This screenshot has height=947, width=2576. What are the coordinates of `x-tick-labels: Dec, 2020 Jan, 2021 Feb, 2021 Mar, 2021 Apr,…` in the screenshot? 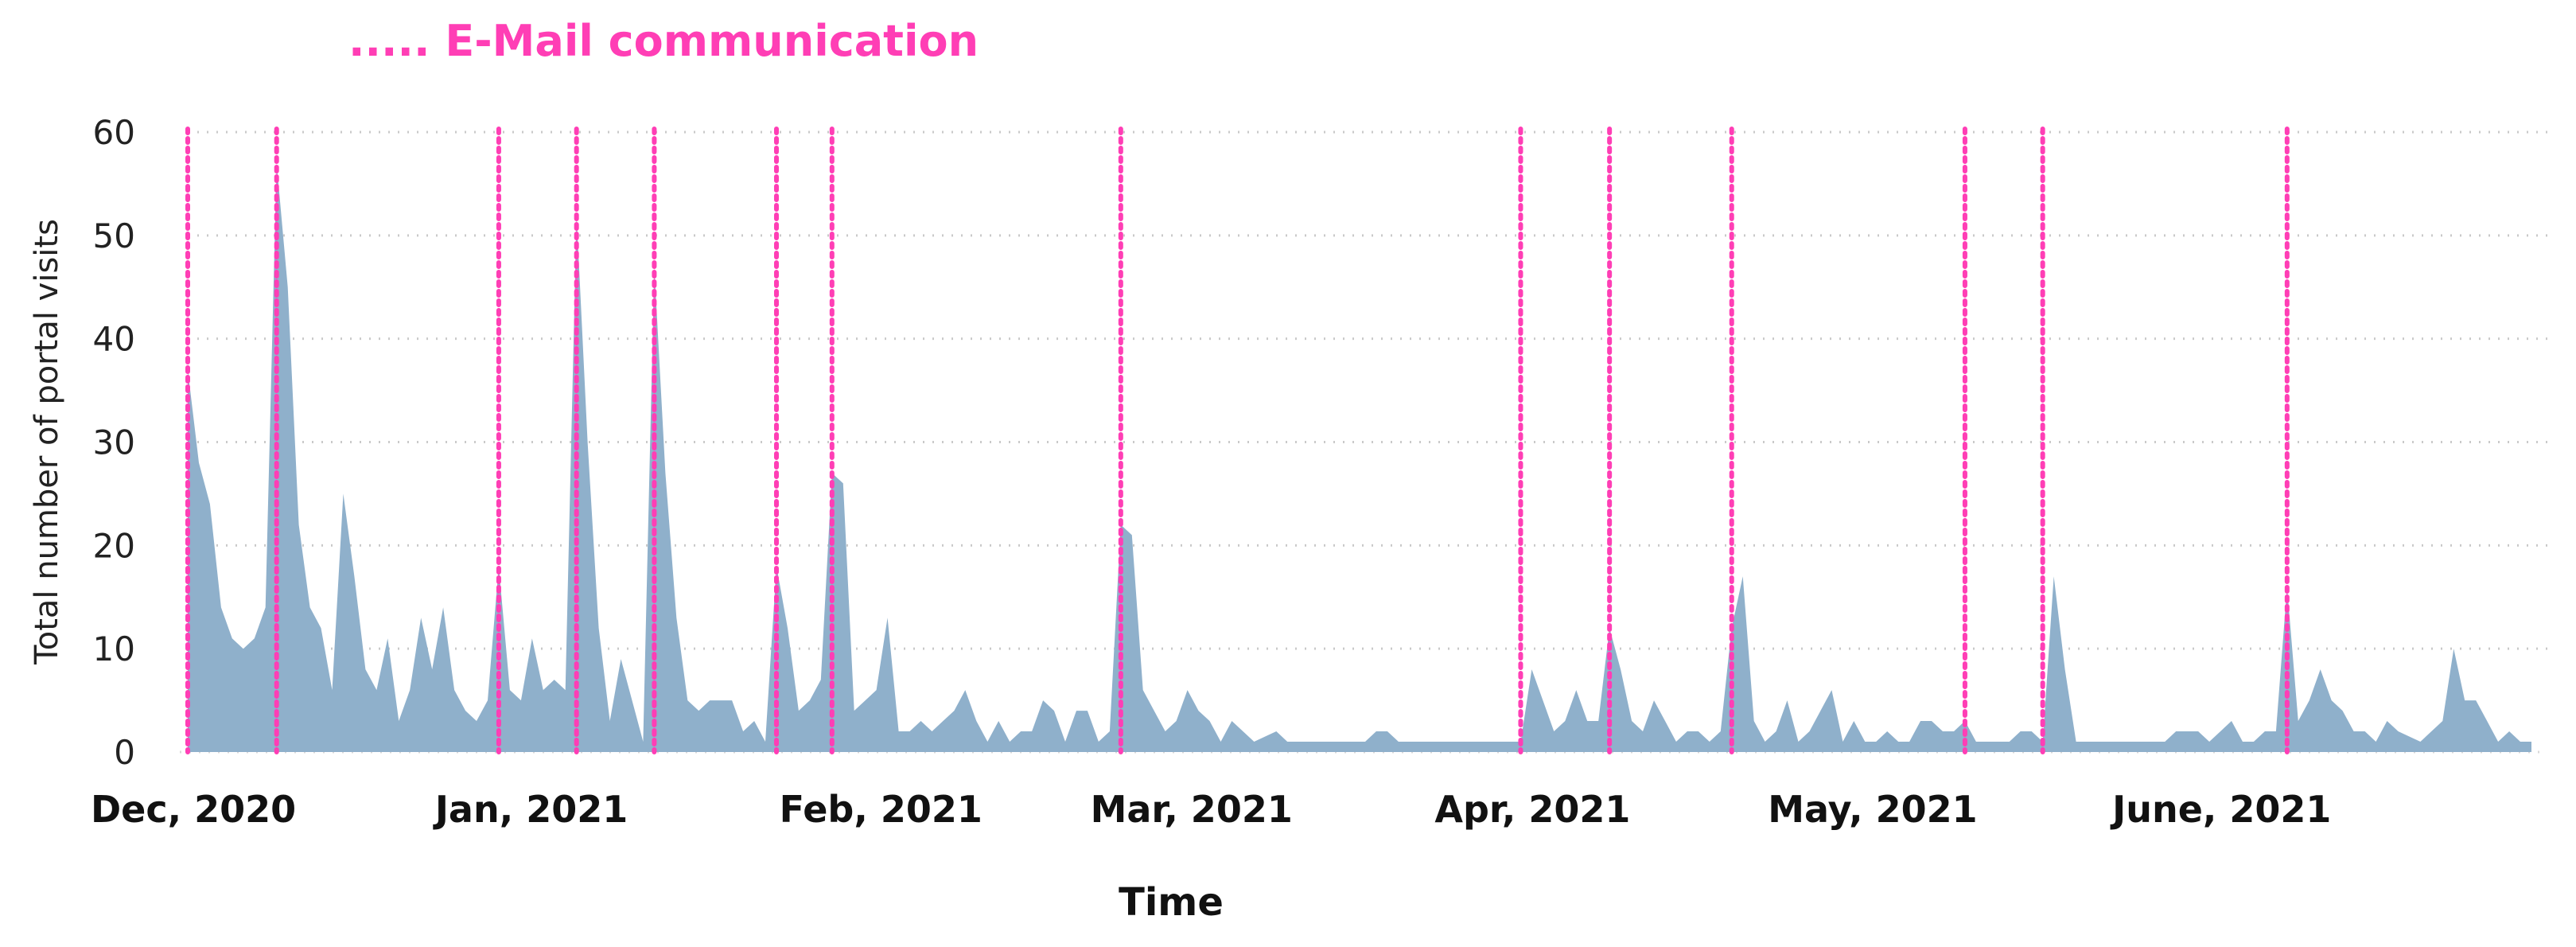 It's located at (1211, 809).